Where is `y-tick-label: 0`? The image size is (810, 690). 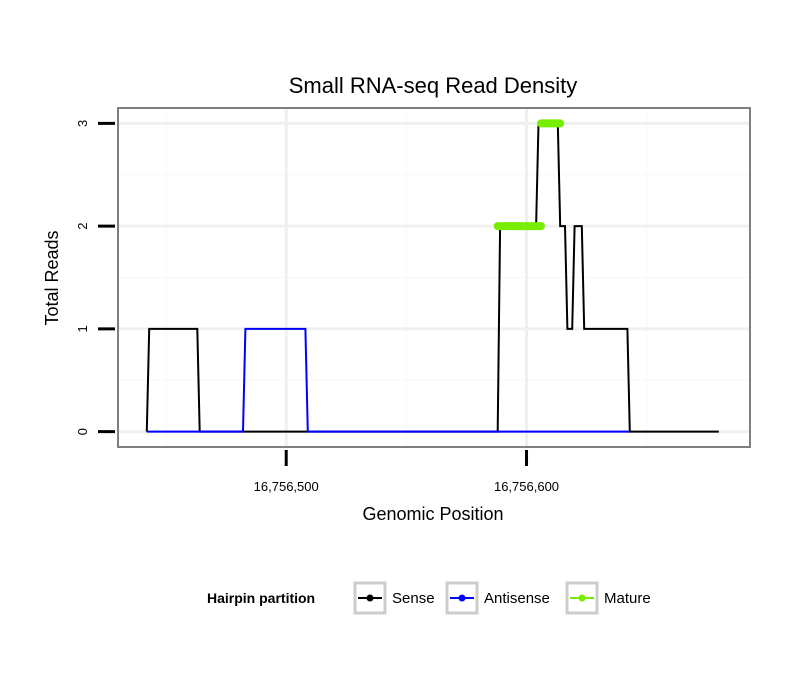
y-tick-label: 0 is located at coordinates (82, 431).